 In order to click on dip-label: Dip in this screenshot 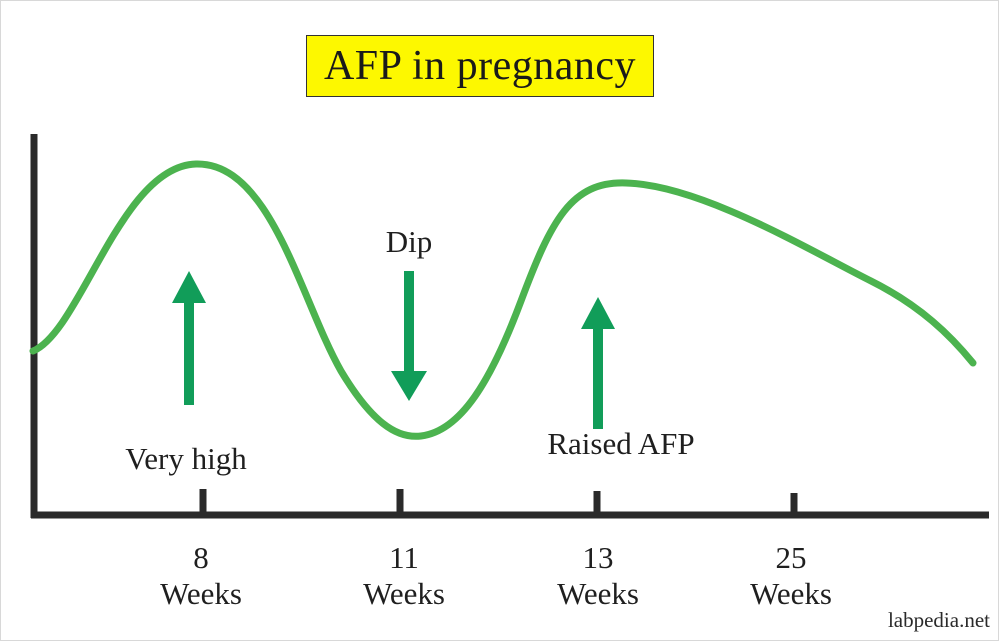, I will do `click(409, 241)`.